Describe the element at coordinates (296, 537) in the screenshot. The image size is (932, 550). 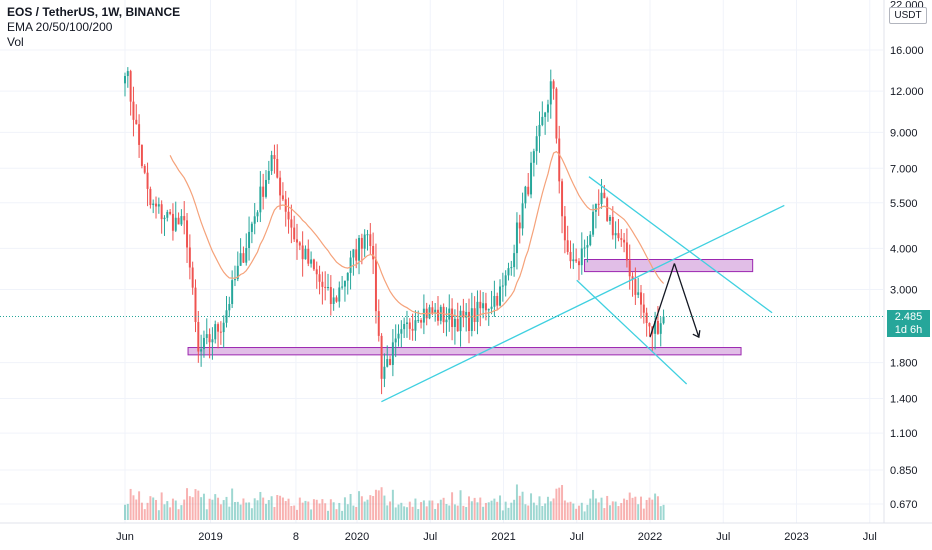
I see `time-tick-label: 8` at that location.